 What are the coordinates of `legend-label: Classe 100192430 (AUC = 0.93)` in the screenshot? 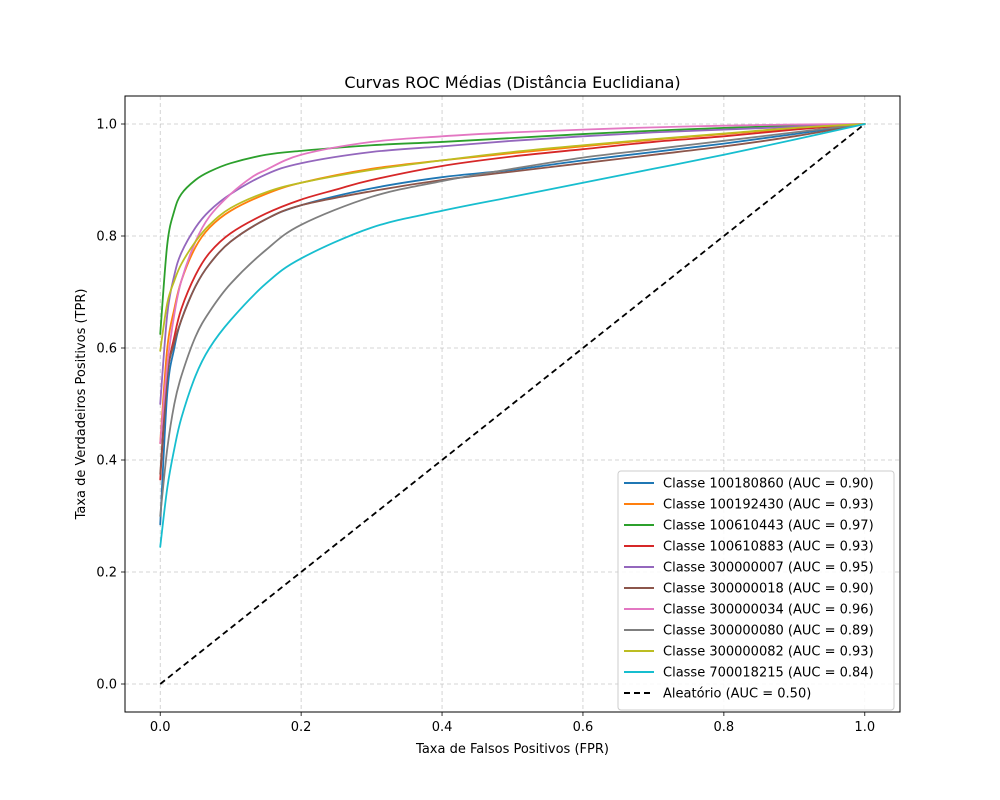 It's located at (768, 505).